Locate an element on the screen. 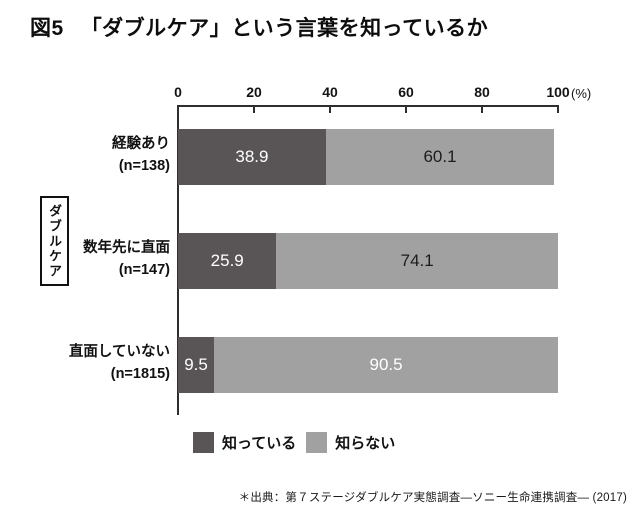 The width and height of the screenshot is (640, 524). bar-row: 9.5 90.5 is located at coordinates (368, 365).